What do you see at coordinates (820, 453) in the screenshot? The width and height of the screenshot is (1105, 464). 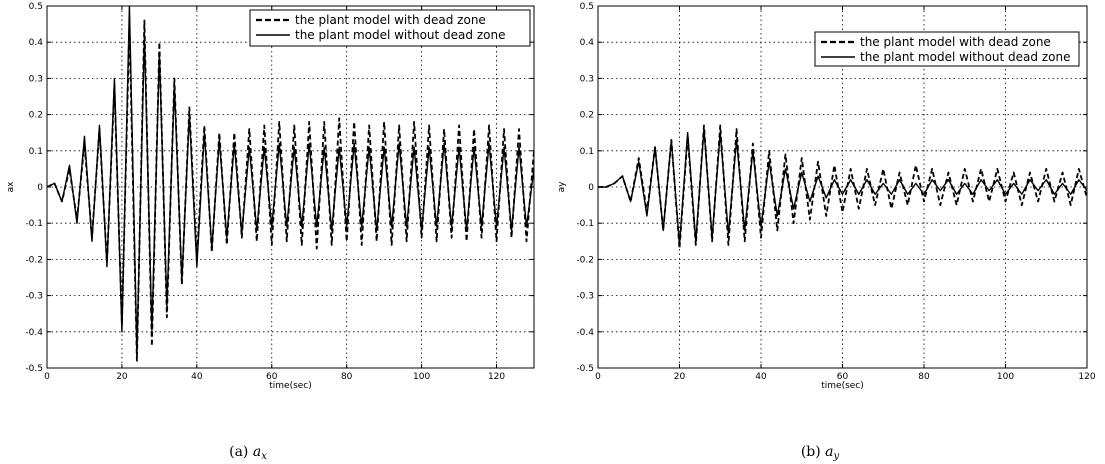 I see `figure-caption: (b) ay` at bounding box center [820, 453].